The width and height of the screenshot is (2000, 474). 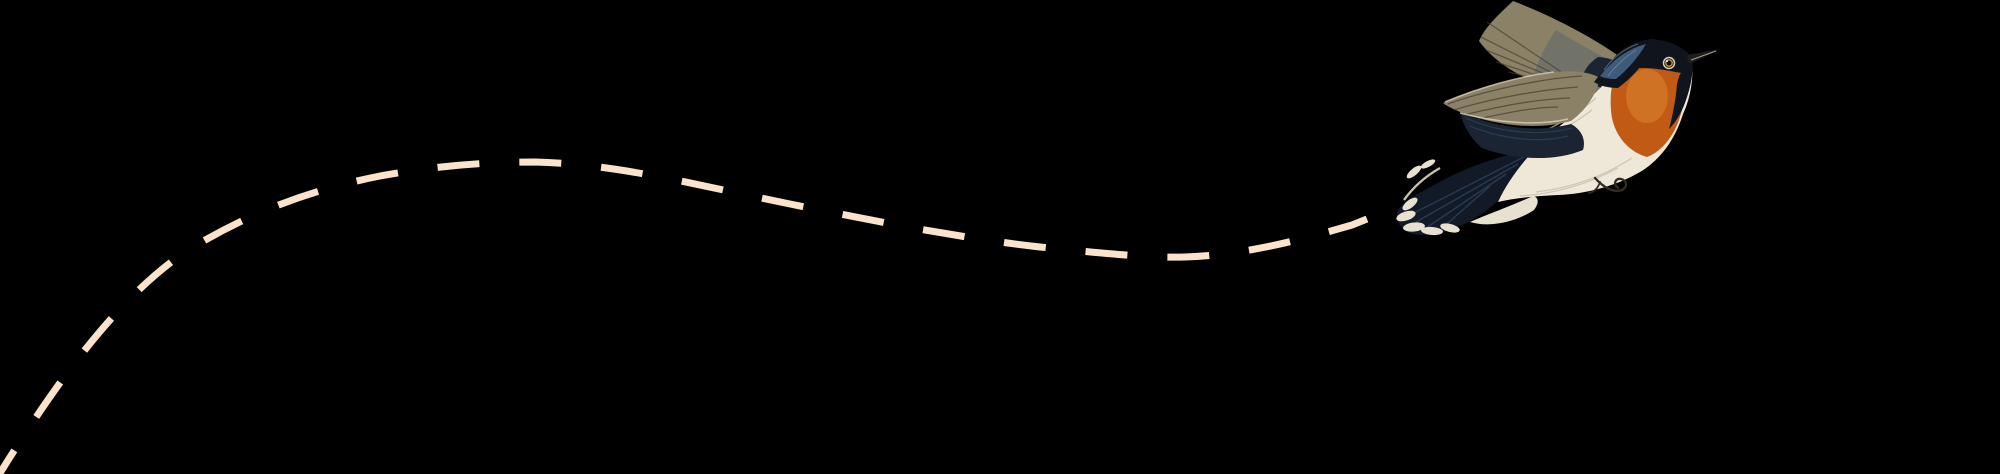 I want to click on near-wing-base, so click(x=1521, y=99).